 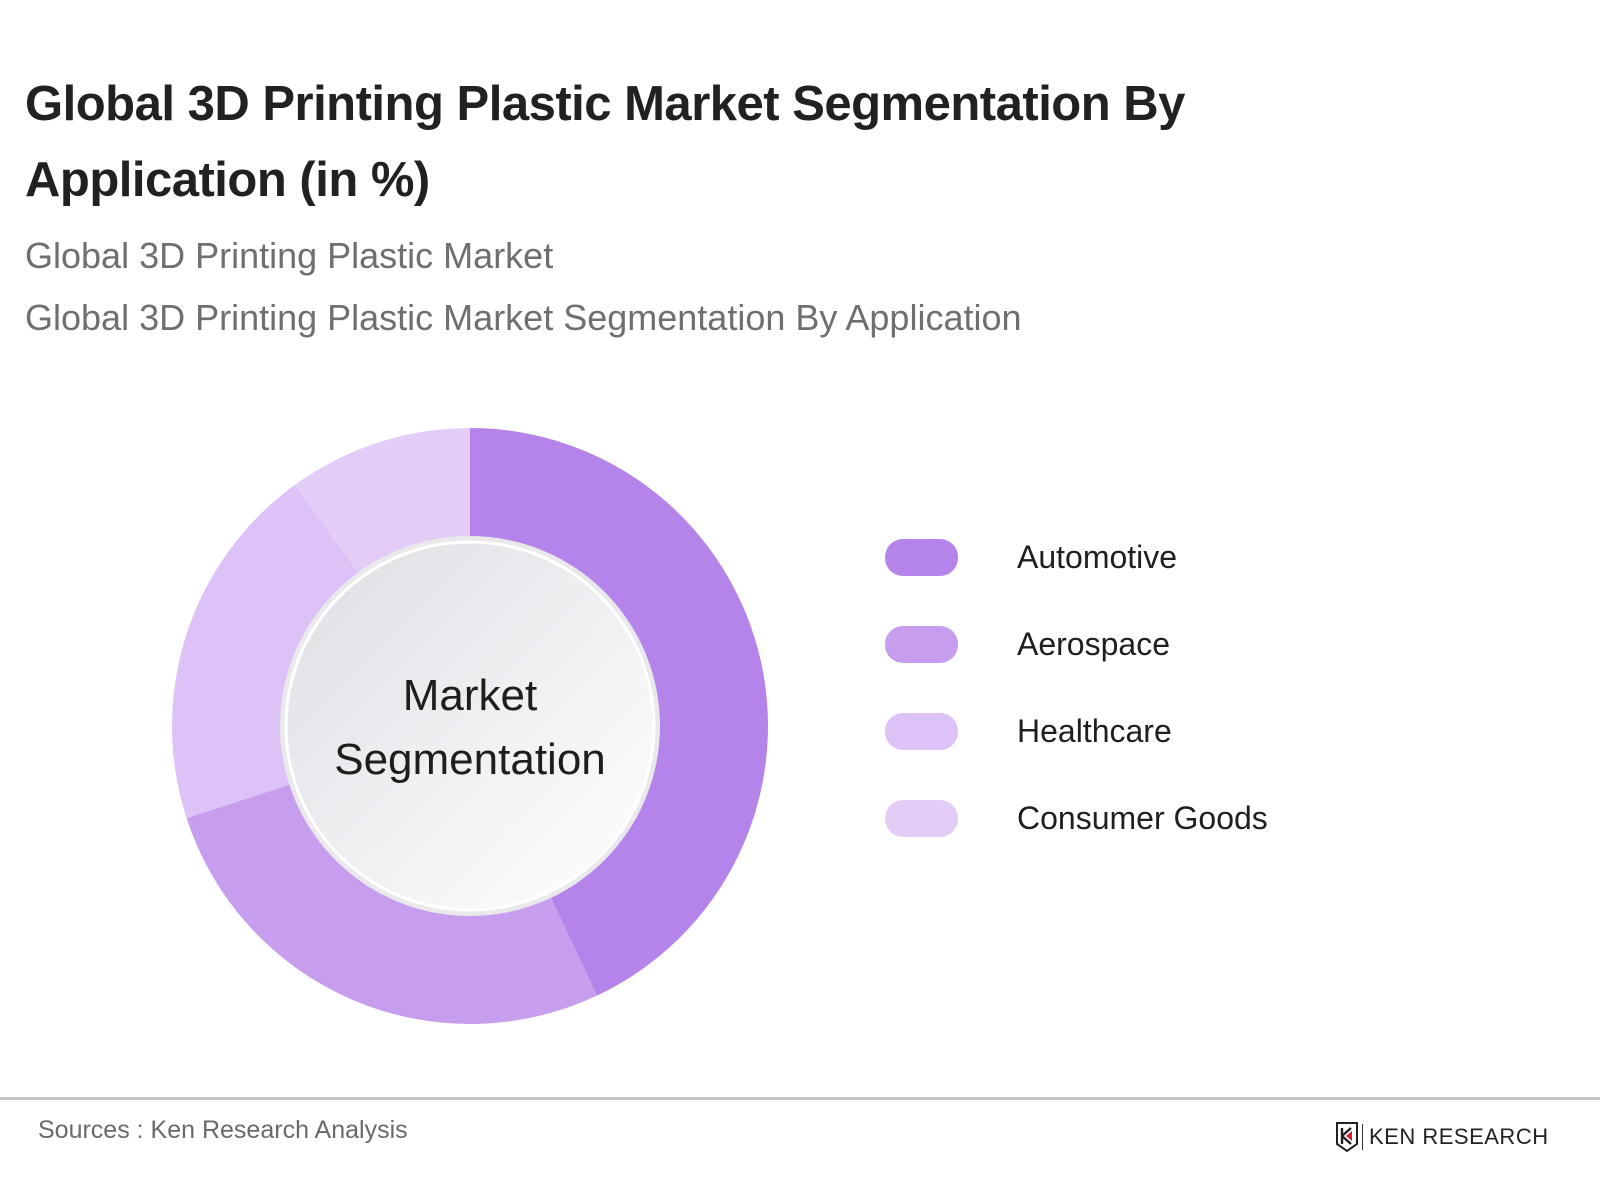 I want to click on legend-label: Automotive, so click(x=1097, y=557).